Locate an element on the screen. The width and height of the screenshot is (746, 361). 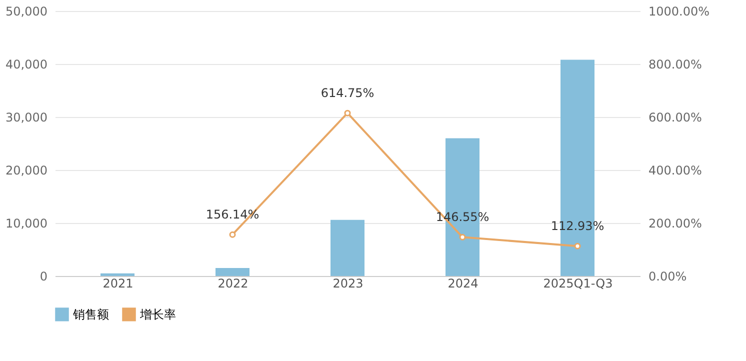
y-tick-label: 40,000 is located at coordinates (27, 65).